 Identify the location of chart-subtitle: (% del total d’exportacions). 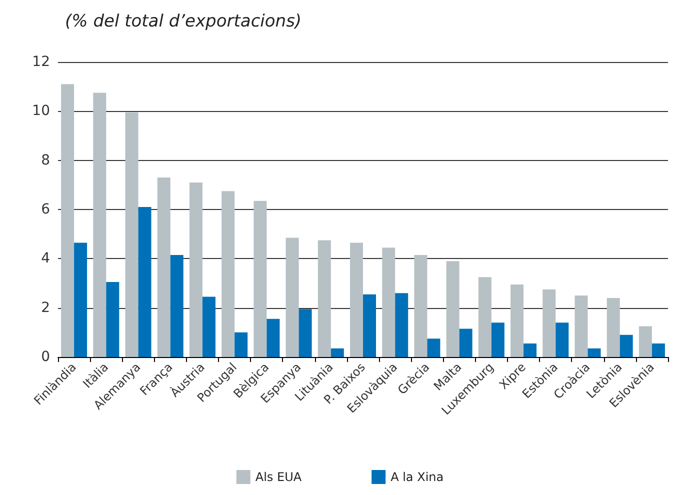
(183, 22).